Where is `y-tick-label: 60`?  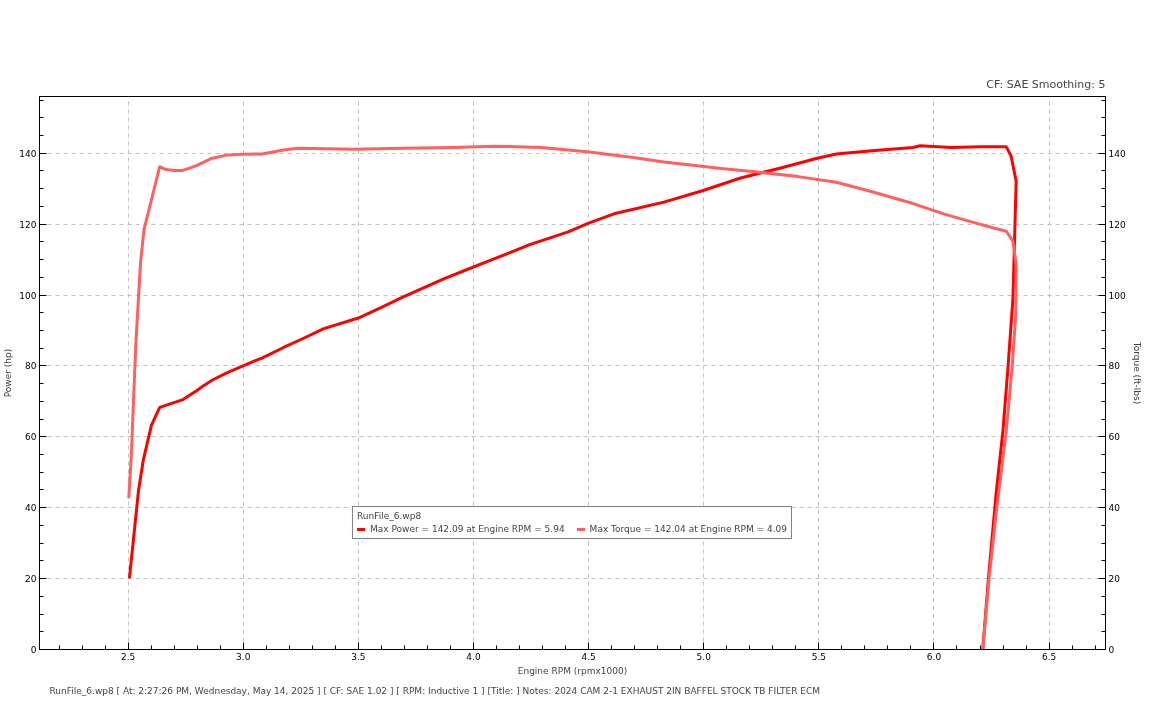
y-tick-label: 60 is located at coordinates (31, 437).